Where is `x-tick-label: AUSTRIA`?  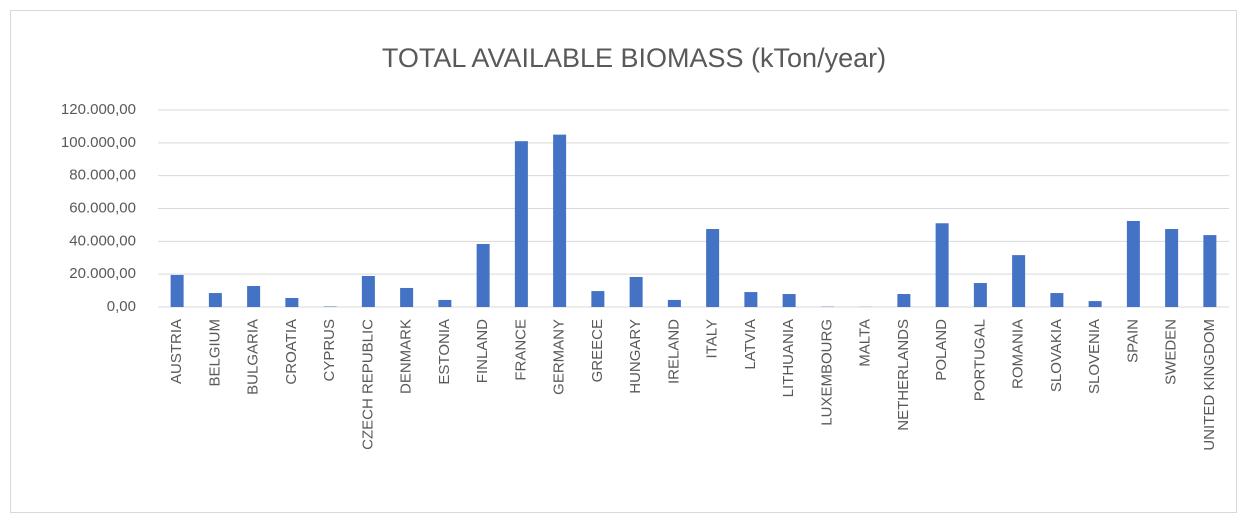 x-tick-label: AUSTRIA is located at coordinates (176, 351).